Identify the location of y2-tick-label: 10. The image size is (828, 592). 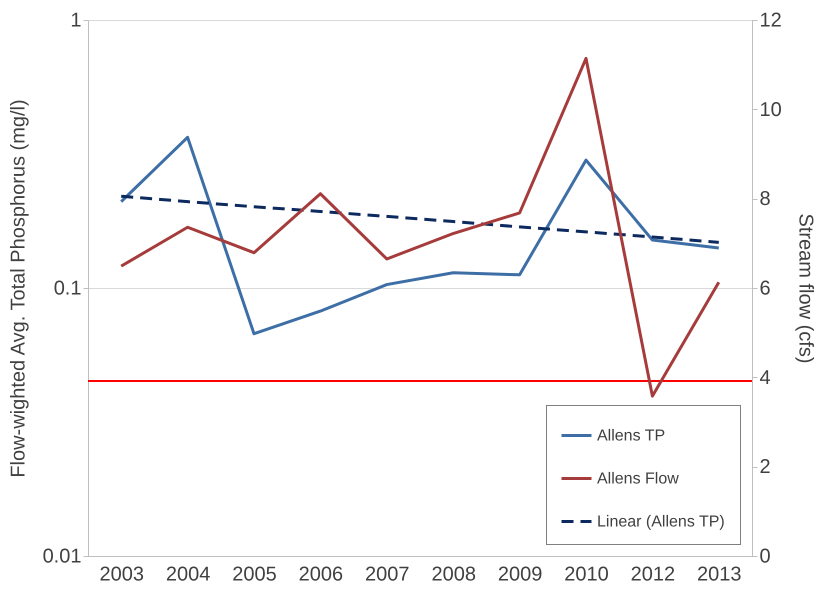
(771, 109).